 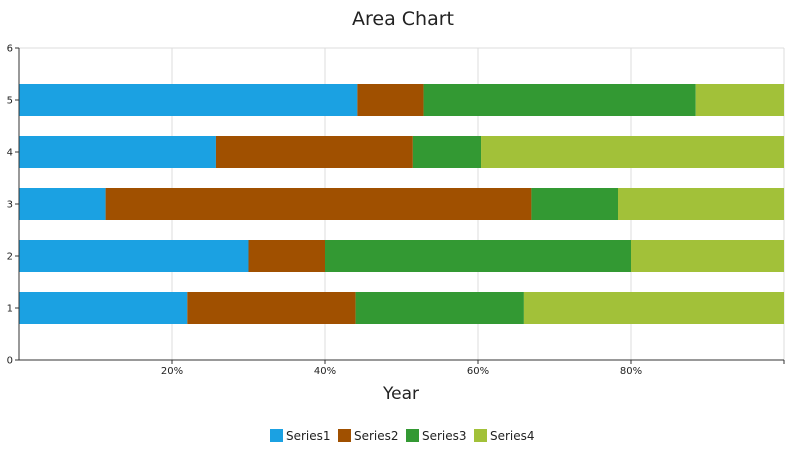 I want to click on legend-item-series3: Series3, so click(x=436, y=436).